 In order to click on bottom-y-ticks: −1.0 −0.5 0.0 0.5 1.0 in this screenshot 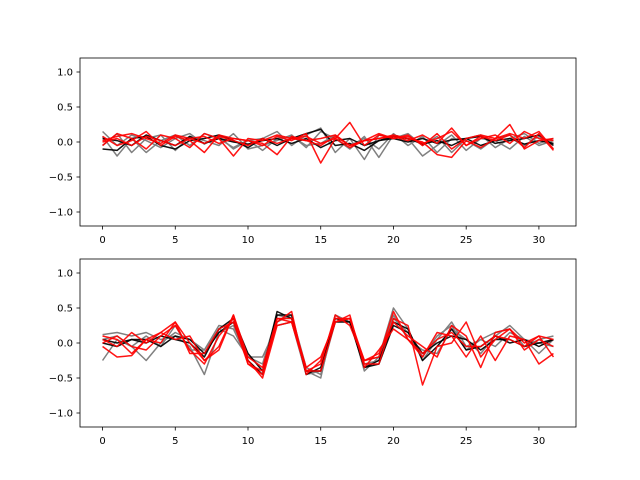, I will do `click(64, 344)`.